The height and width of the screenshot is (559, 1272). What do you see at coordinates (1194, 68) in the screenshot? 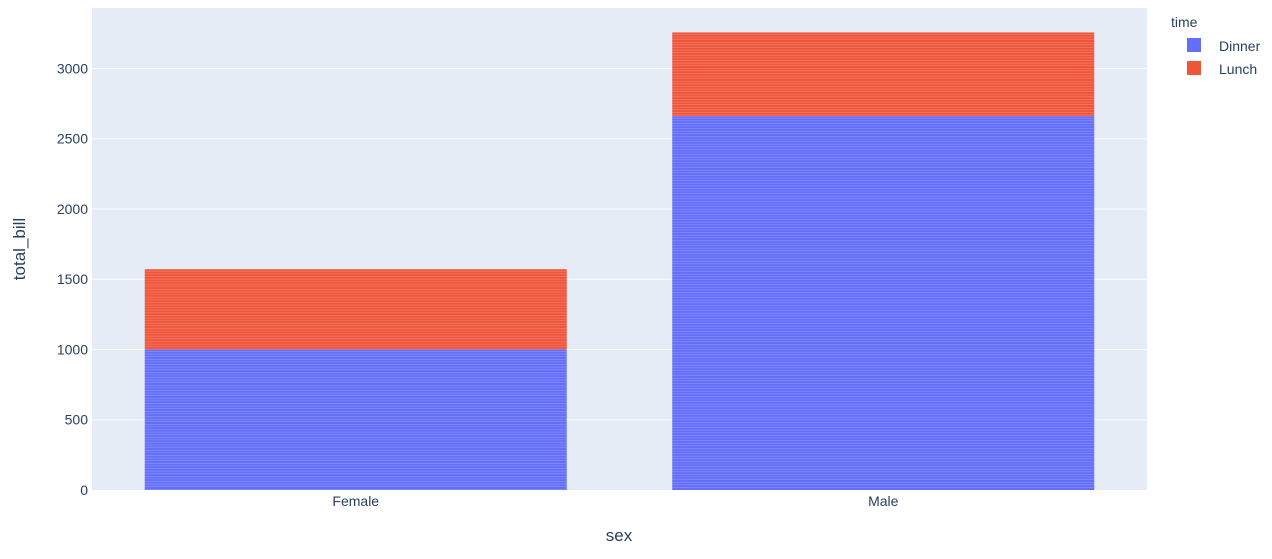
I see `legend-swatch-lunch` at bounding box center [1194, 68].